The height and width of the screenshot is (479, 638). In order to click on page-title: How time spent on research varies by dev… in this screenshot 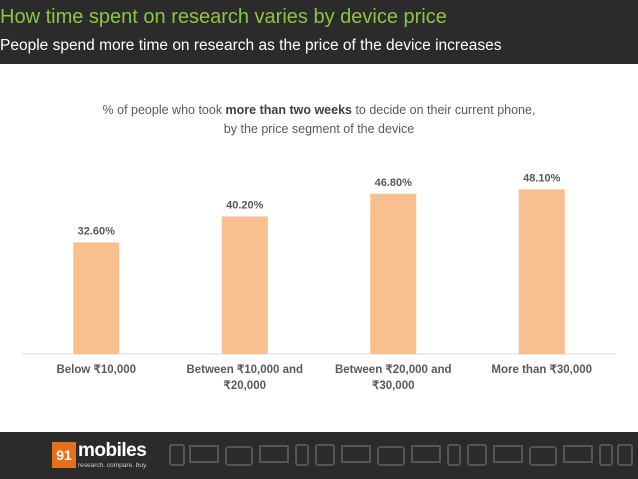, I will do `click(223, 17)`.